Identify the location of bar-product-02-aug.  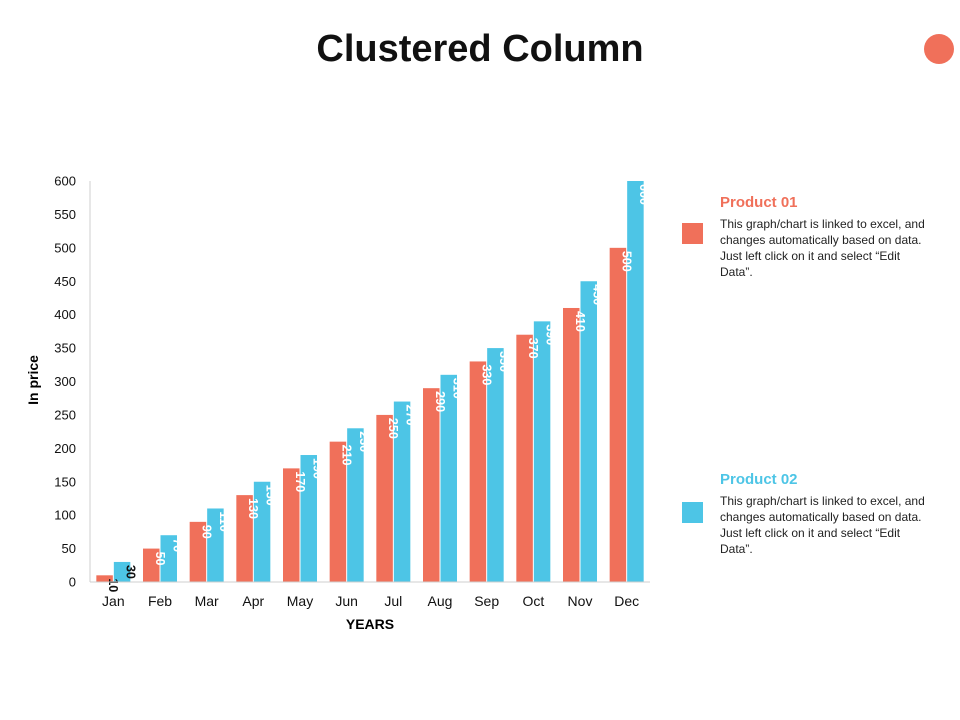
(448, 478).